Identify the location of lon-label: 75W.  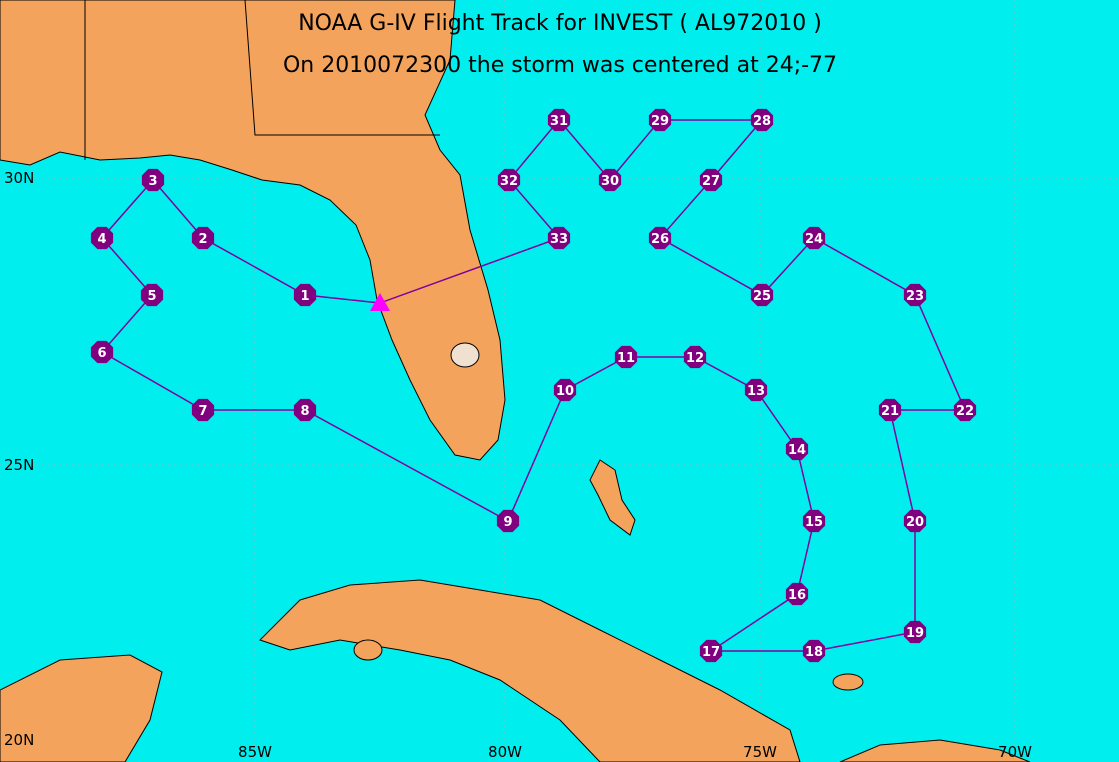
(760, 752).